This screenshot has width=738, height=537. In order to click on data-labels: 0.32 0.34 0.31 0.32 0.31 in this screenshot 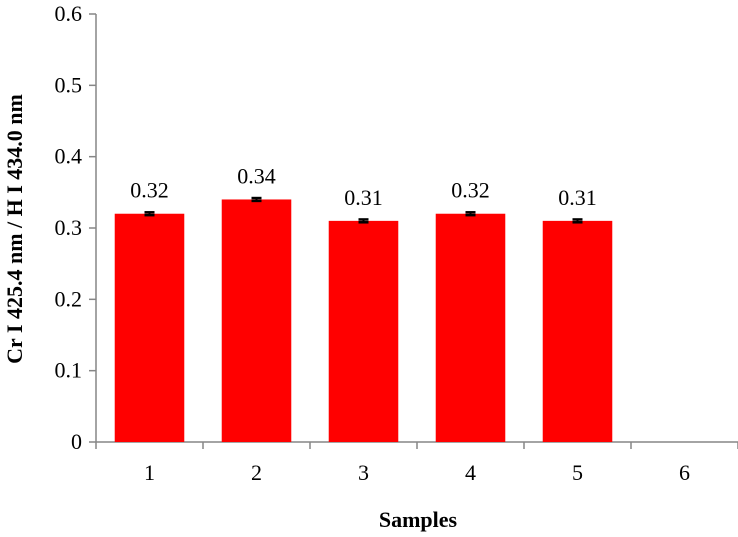, I will do `click(363, 186)`.